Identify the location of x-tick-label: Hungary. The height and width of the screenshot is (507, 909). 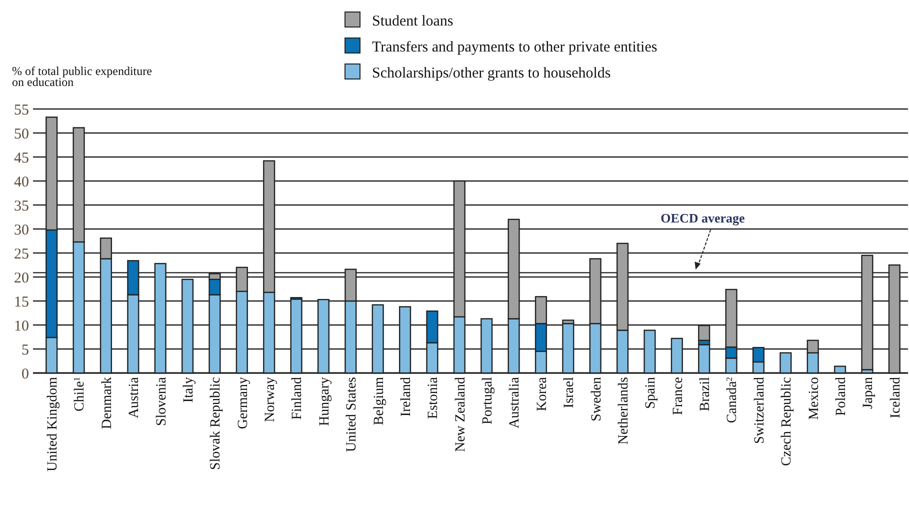
(324, 401).